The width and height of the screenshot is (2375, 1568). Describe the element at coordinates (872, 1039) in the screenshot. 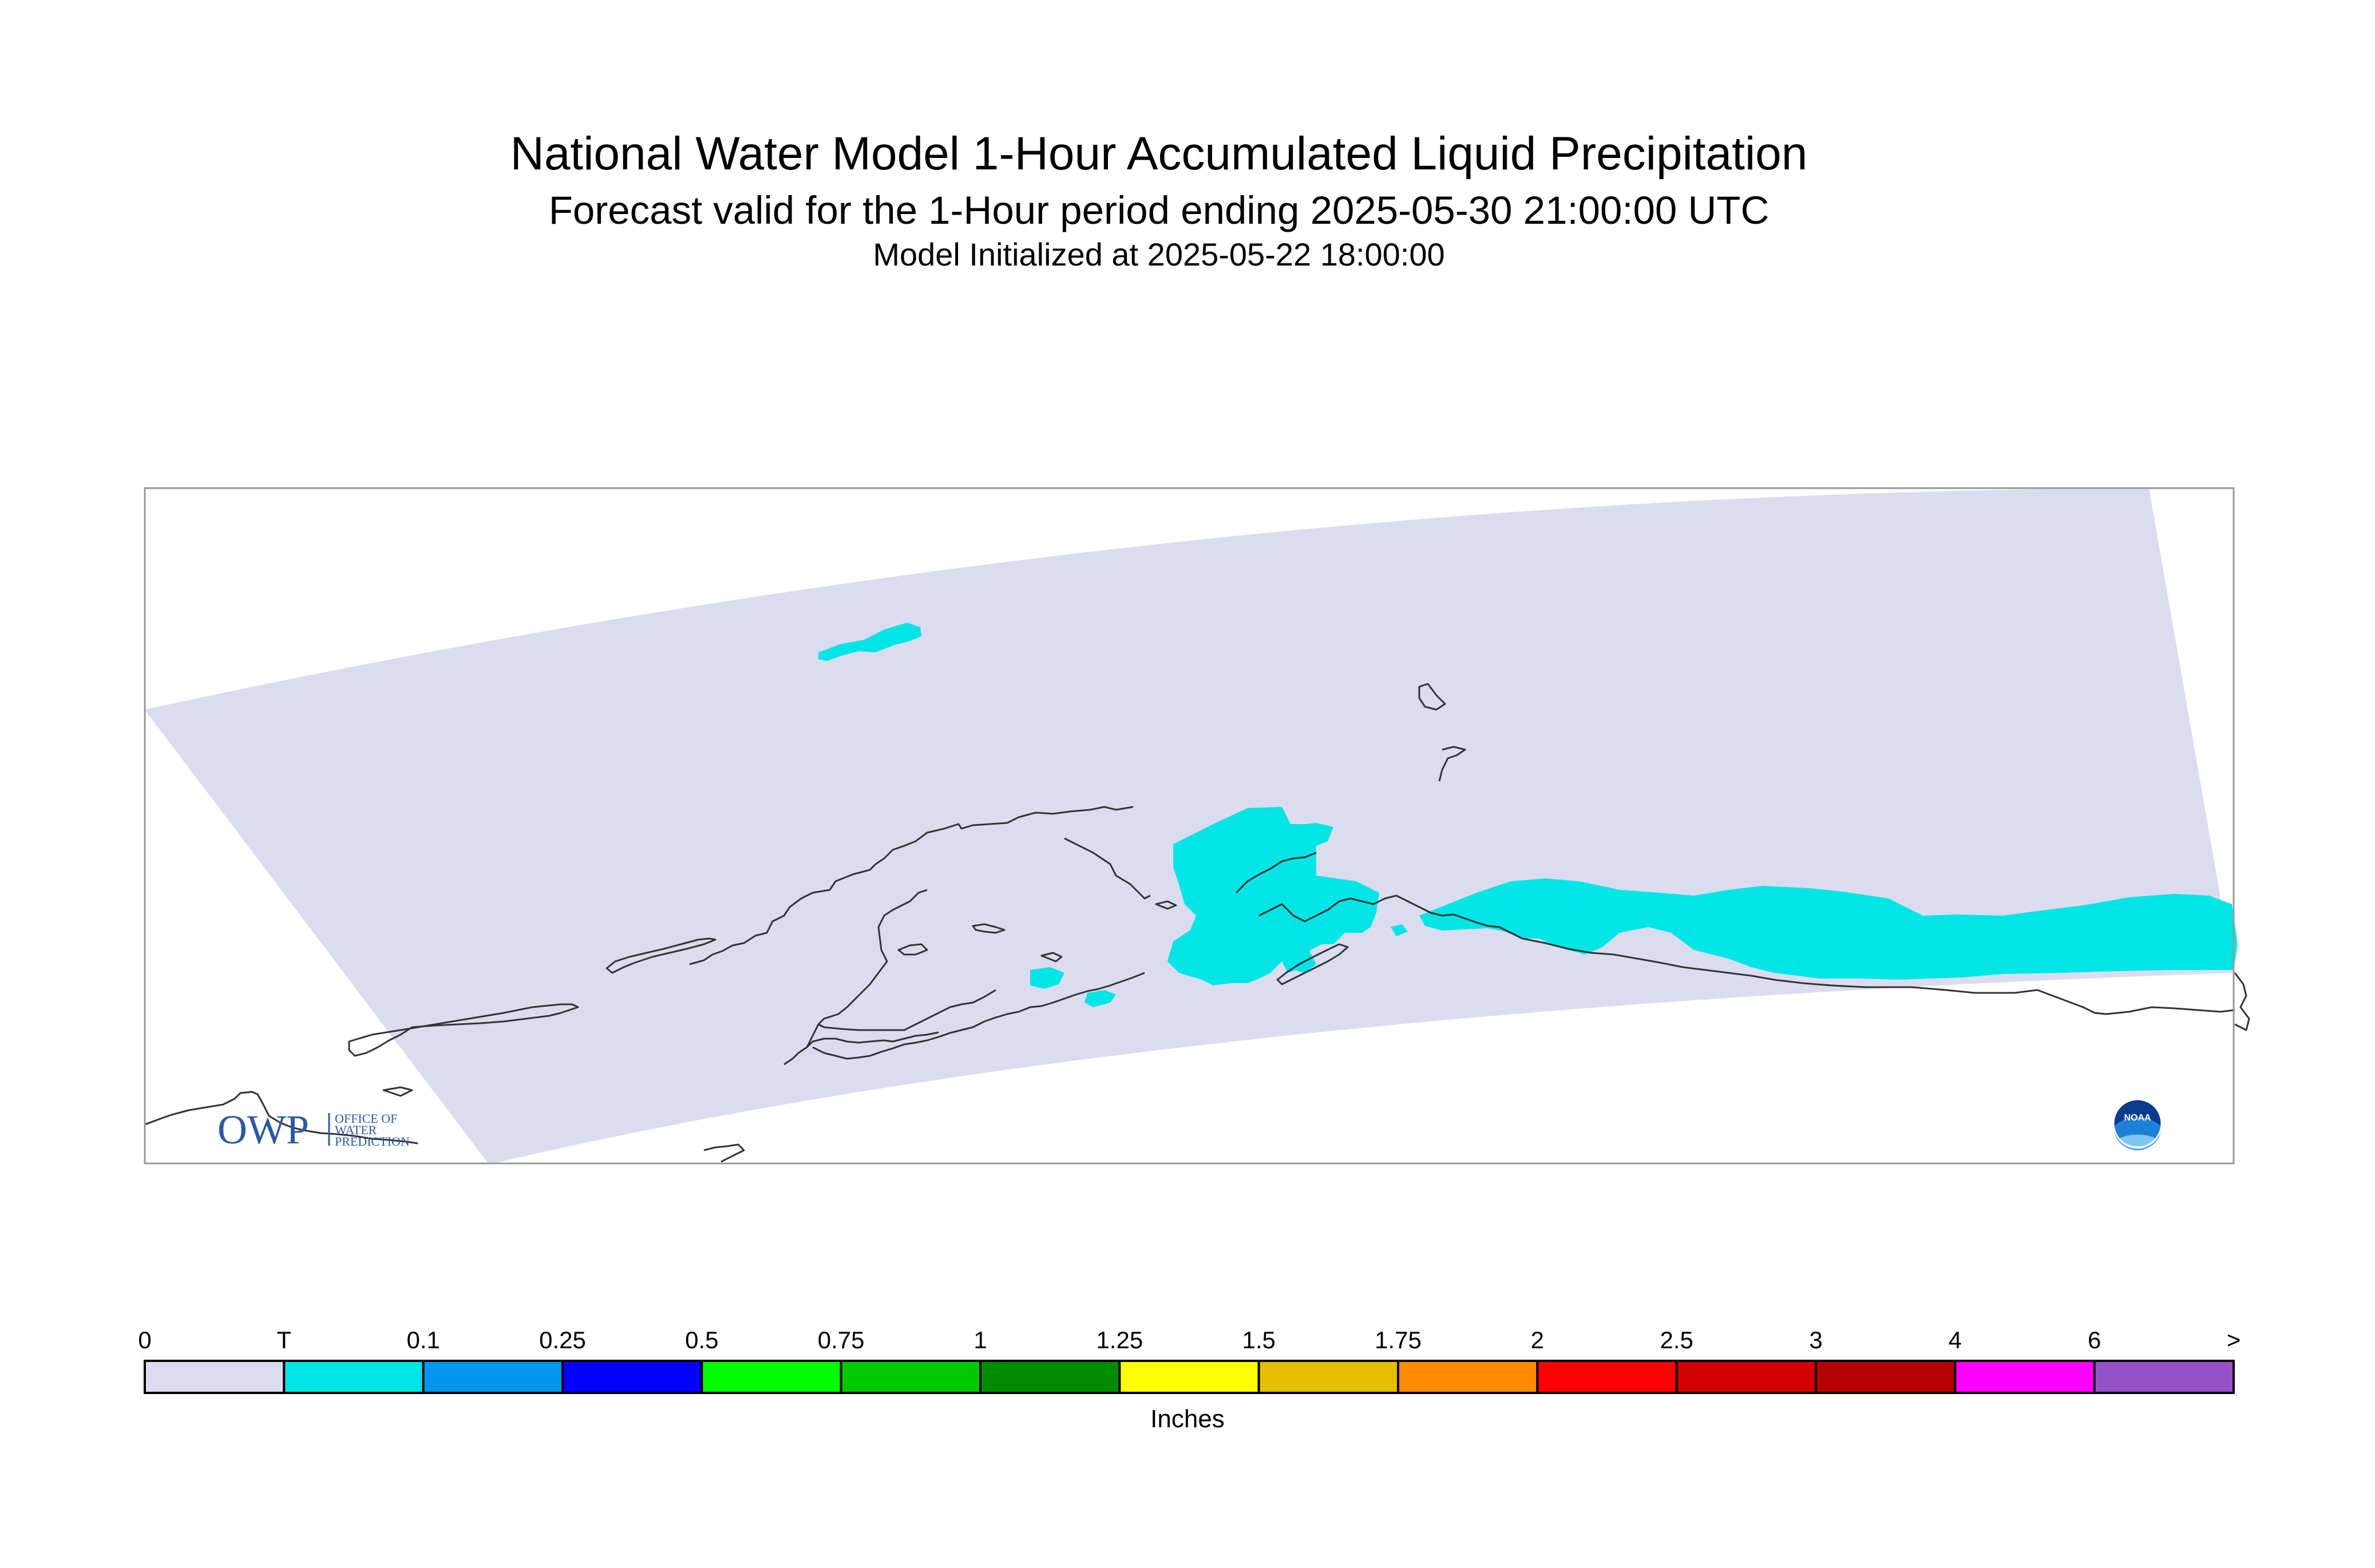

I see `coastline-aleutian-a` at that location.